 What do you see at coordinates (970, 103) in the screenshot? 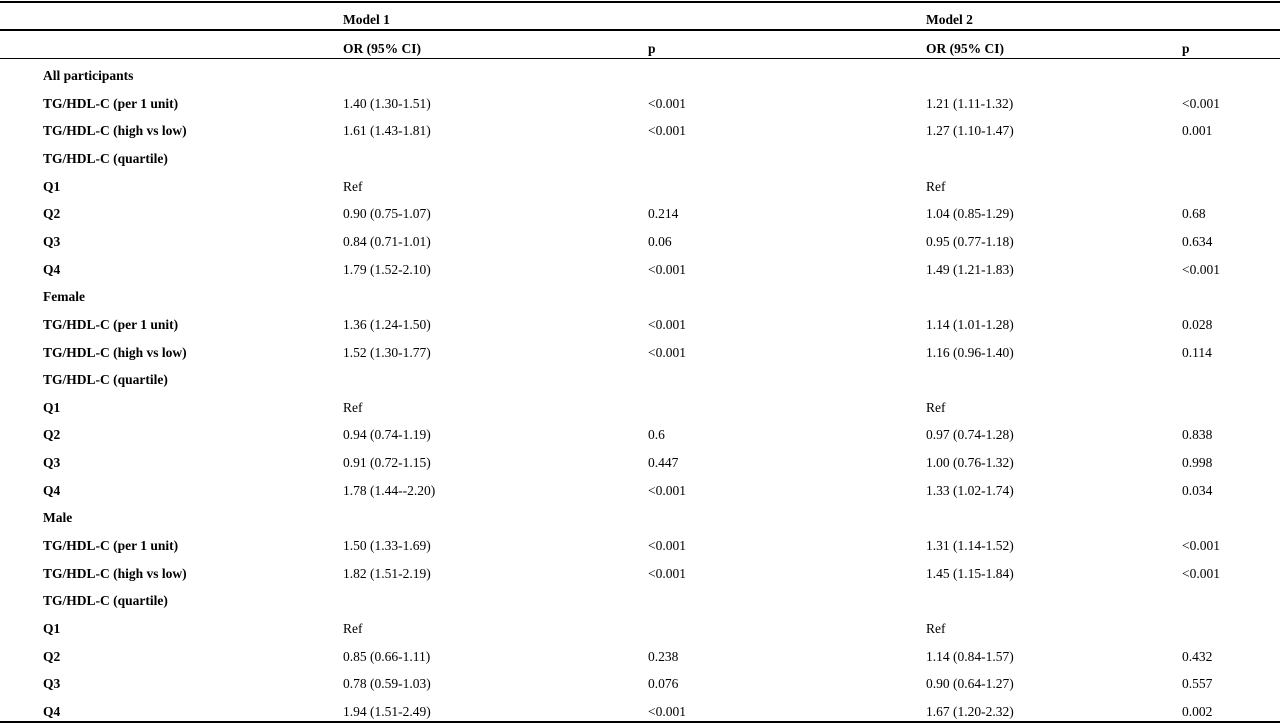
I see `cell: 1.21 (1.11-1.32)` at bounding box center [970, 103].